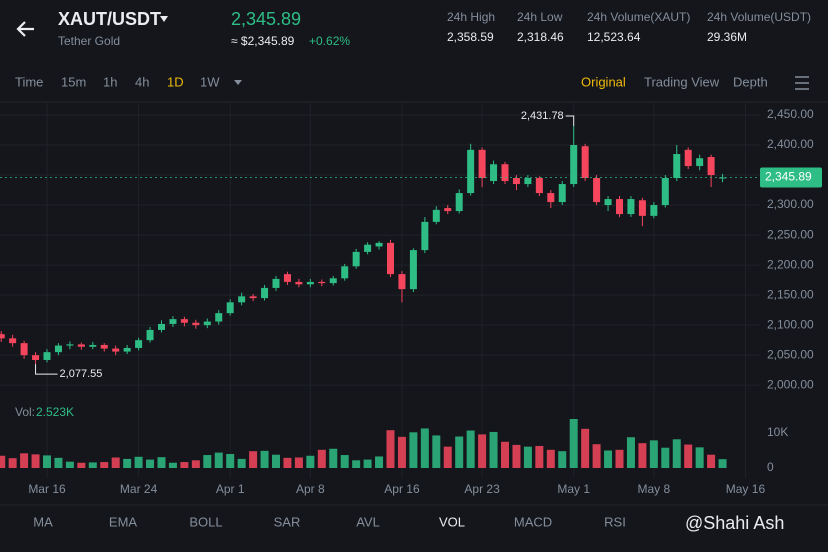 The height and width of the screenshot is (552, 828). What do you see at coordinates (368, 521) in the screenshot?
I see `indicator-tab: AVL` at bounding box center [368, 521].